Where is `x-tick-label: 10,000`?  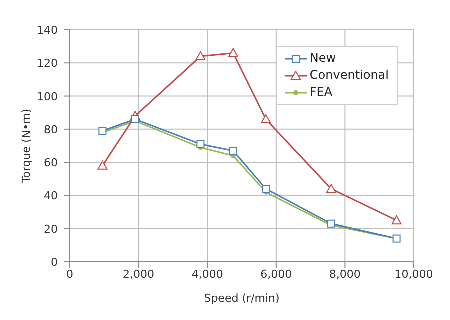 x-tick-label: 10,000 is located at coordinates (414, 274).